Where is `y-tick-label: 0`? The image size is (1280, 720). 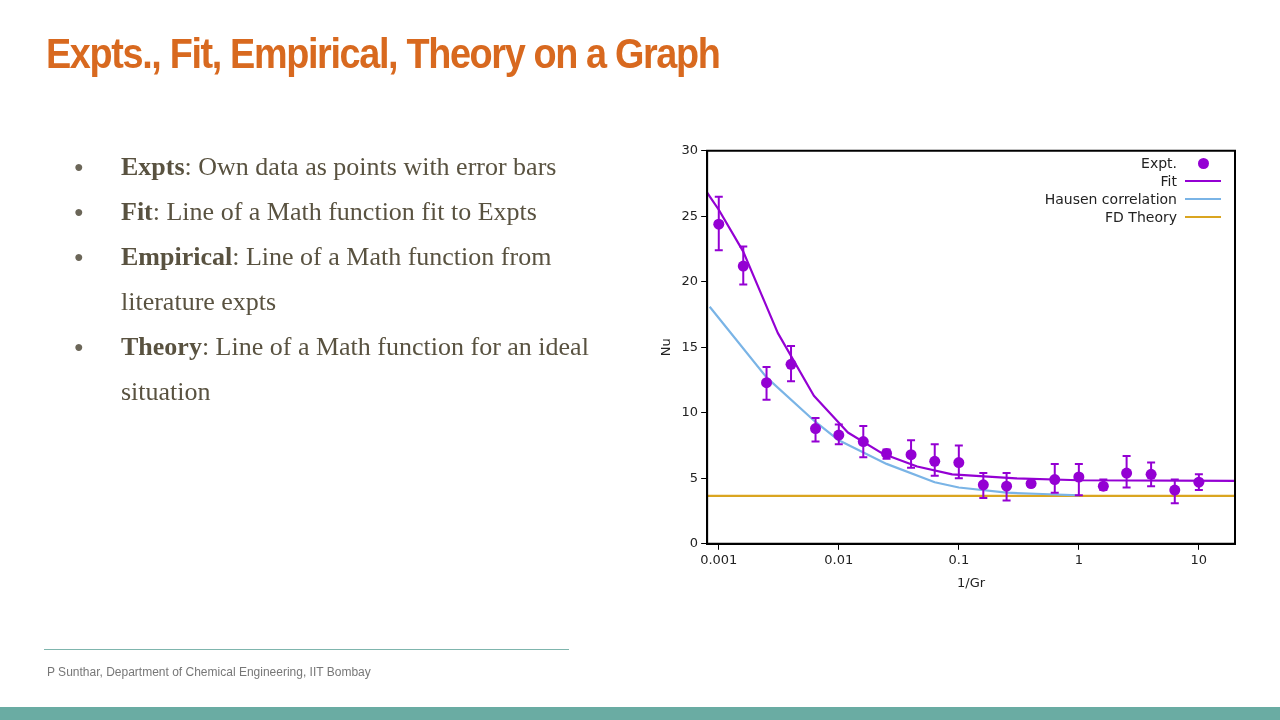
y-tick-label: 0 is located at coordinates (694, 543).